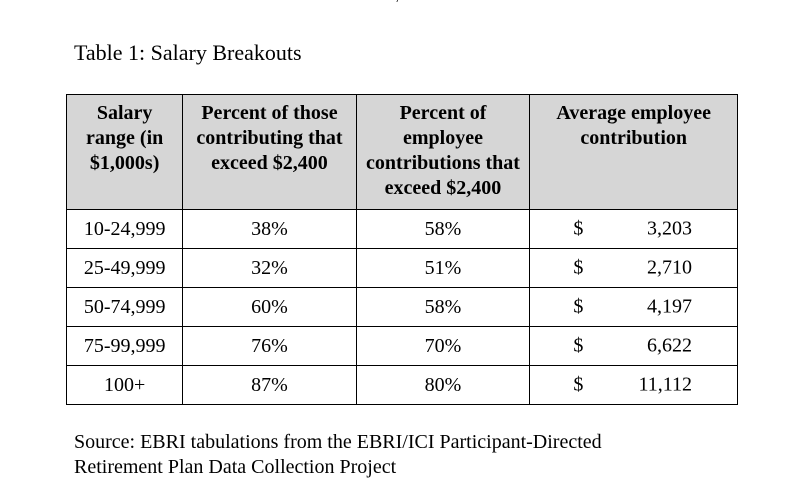  I want to click on clipped-text-fragment: y, so click(400, 1).